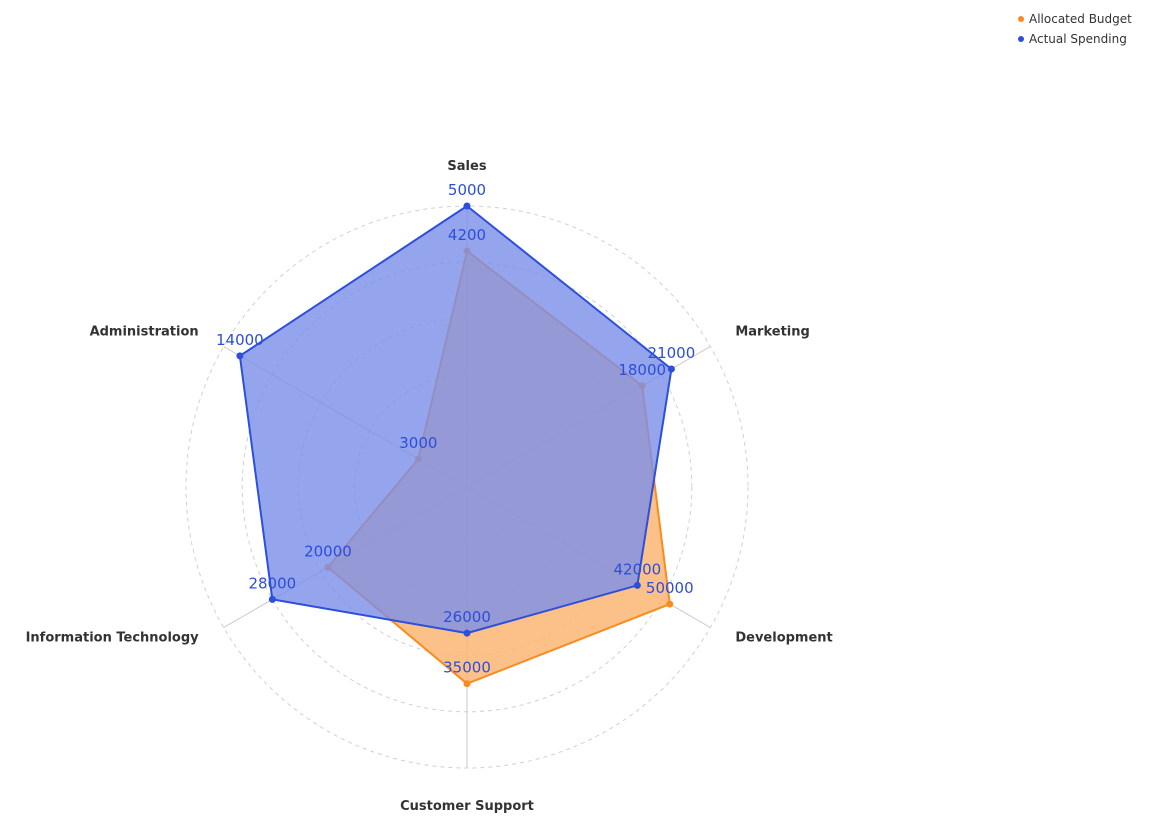 The image size is (1172, 818). What do you see at coordinates (466, 166) in the screenshot?
I see `axis-label-sales: Sales` at bounding box center [466, 166].